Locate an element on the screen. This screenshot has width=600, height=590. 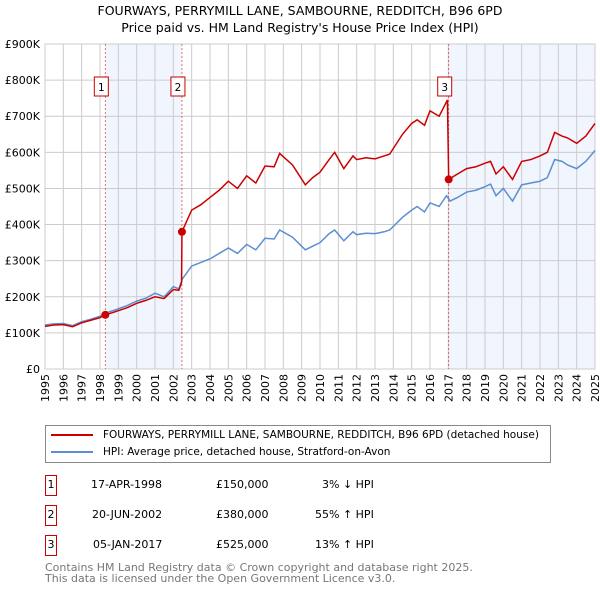
x-tick-label: 2004 is located at coordinates (210, 388).